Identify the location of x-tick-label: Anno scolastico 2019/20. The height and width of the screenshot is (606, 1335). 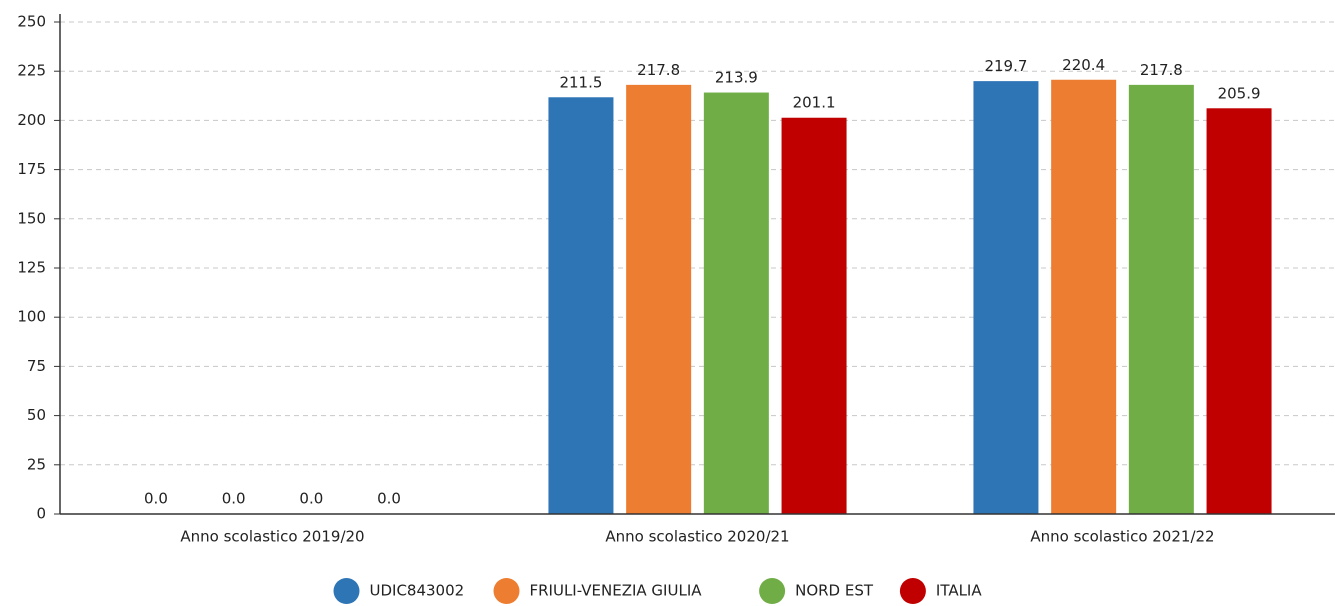
(272, 537).